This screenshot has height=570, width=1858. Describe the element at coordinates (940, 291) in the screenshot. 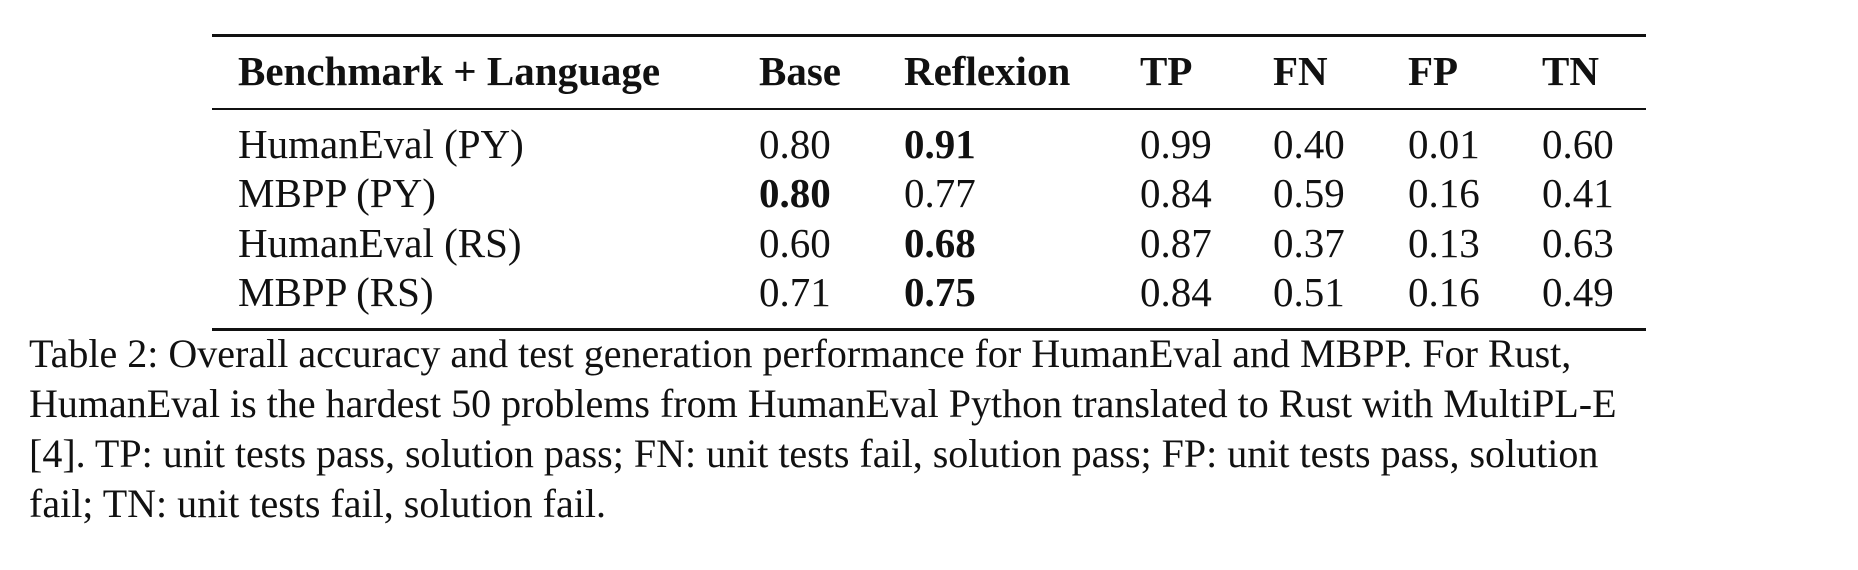

I see `table-cell: 0.75` at that location.